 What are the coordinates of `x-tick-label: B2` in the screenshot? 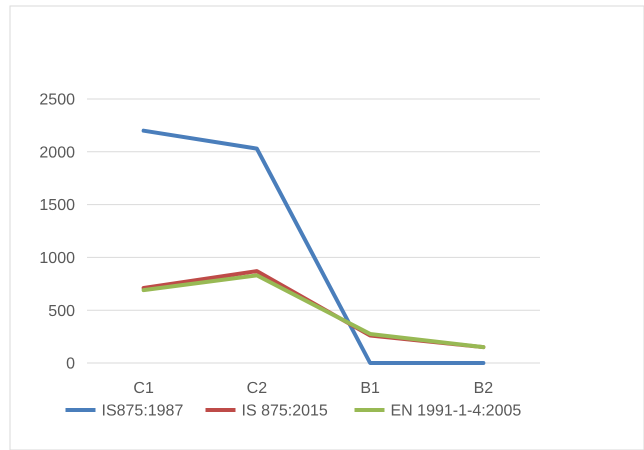 It's located at (484, 388).